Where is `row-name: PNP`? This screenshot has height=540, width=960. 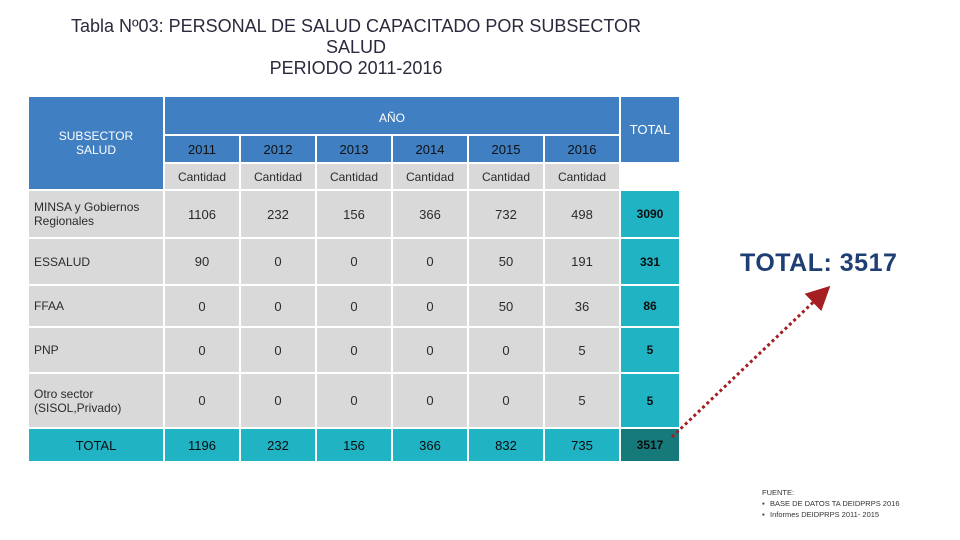 row-name: PNP is located at coordinates (96, 350).